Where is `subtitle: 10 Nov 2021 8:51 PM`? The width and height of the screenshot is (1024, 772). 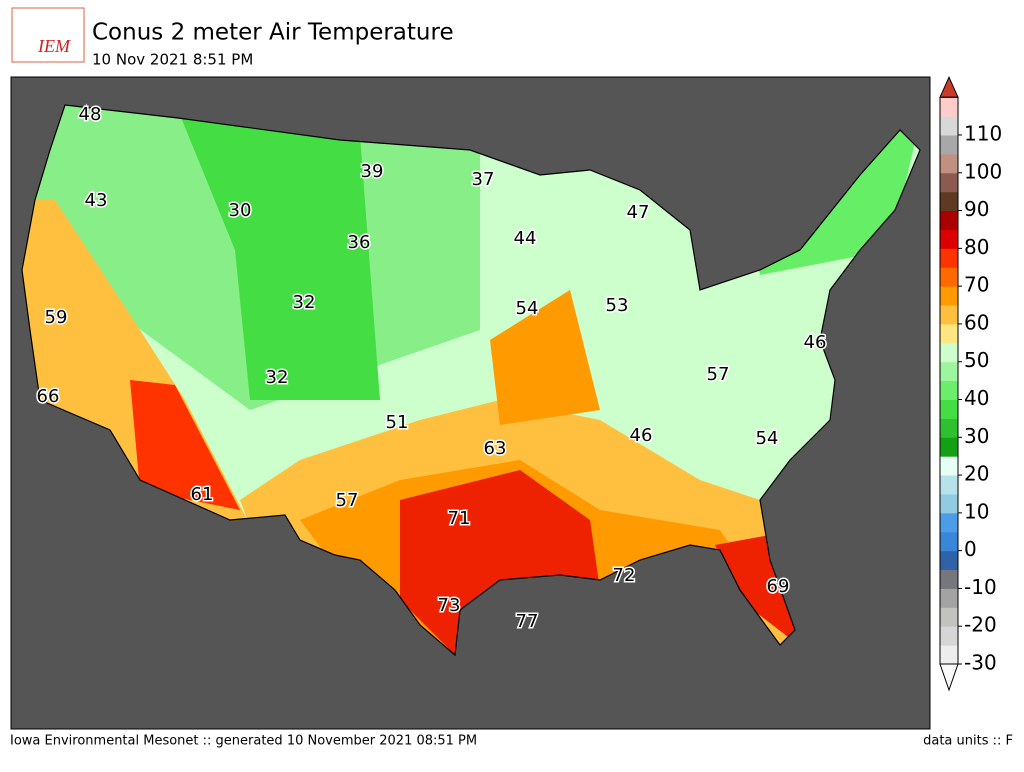
subtitle: 10 Nov 2021 8:51 PM is located at coordinates (172, 60).